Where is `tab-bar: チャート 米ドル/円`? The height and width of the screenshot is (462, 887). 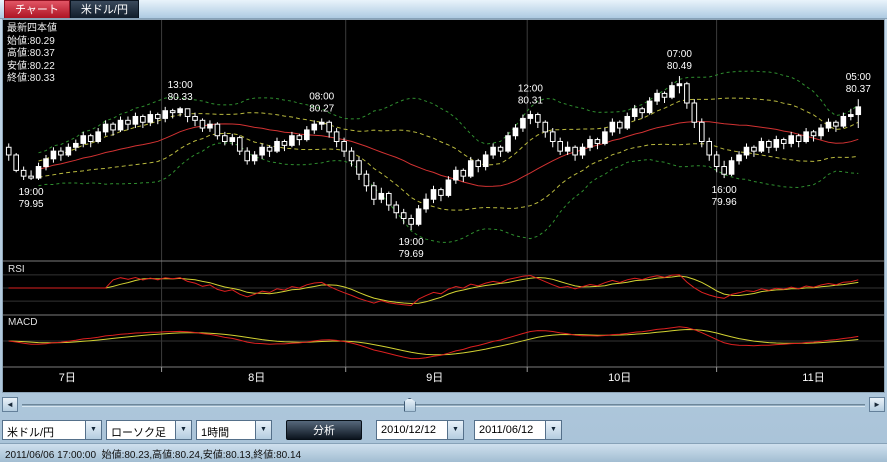
tab-bar: チャート 米ドル/円 is located at coordinates (443, 9).